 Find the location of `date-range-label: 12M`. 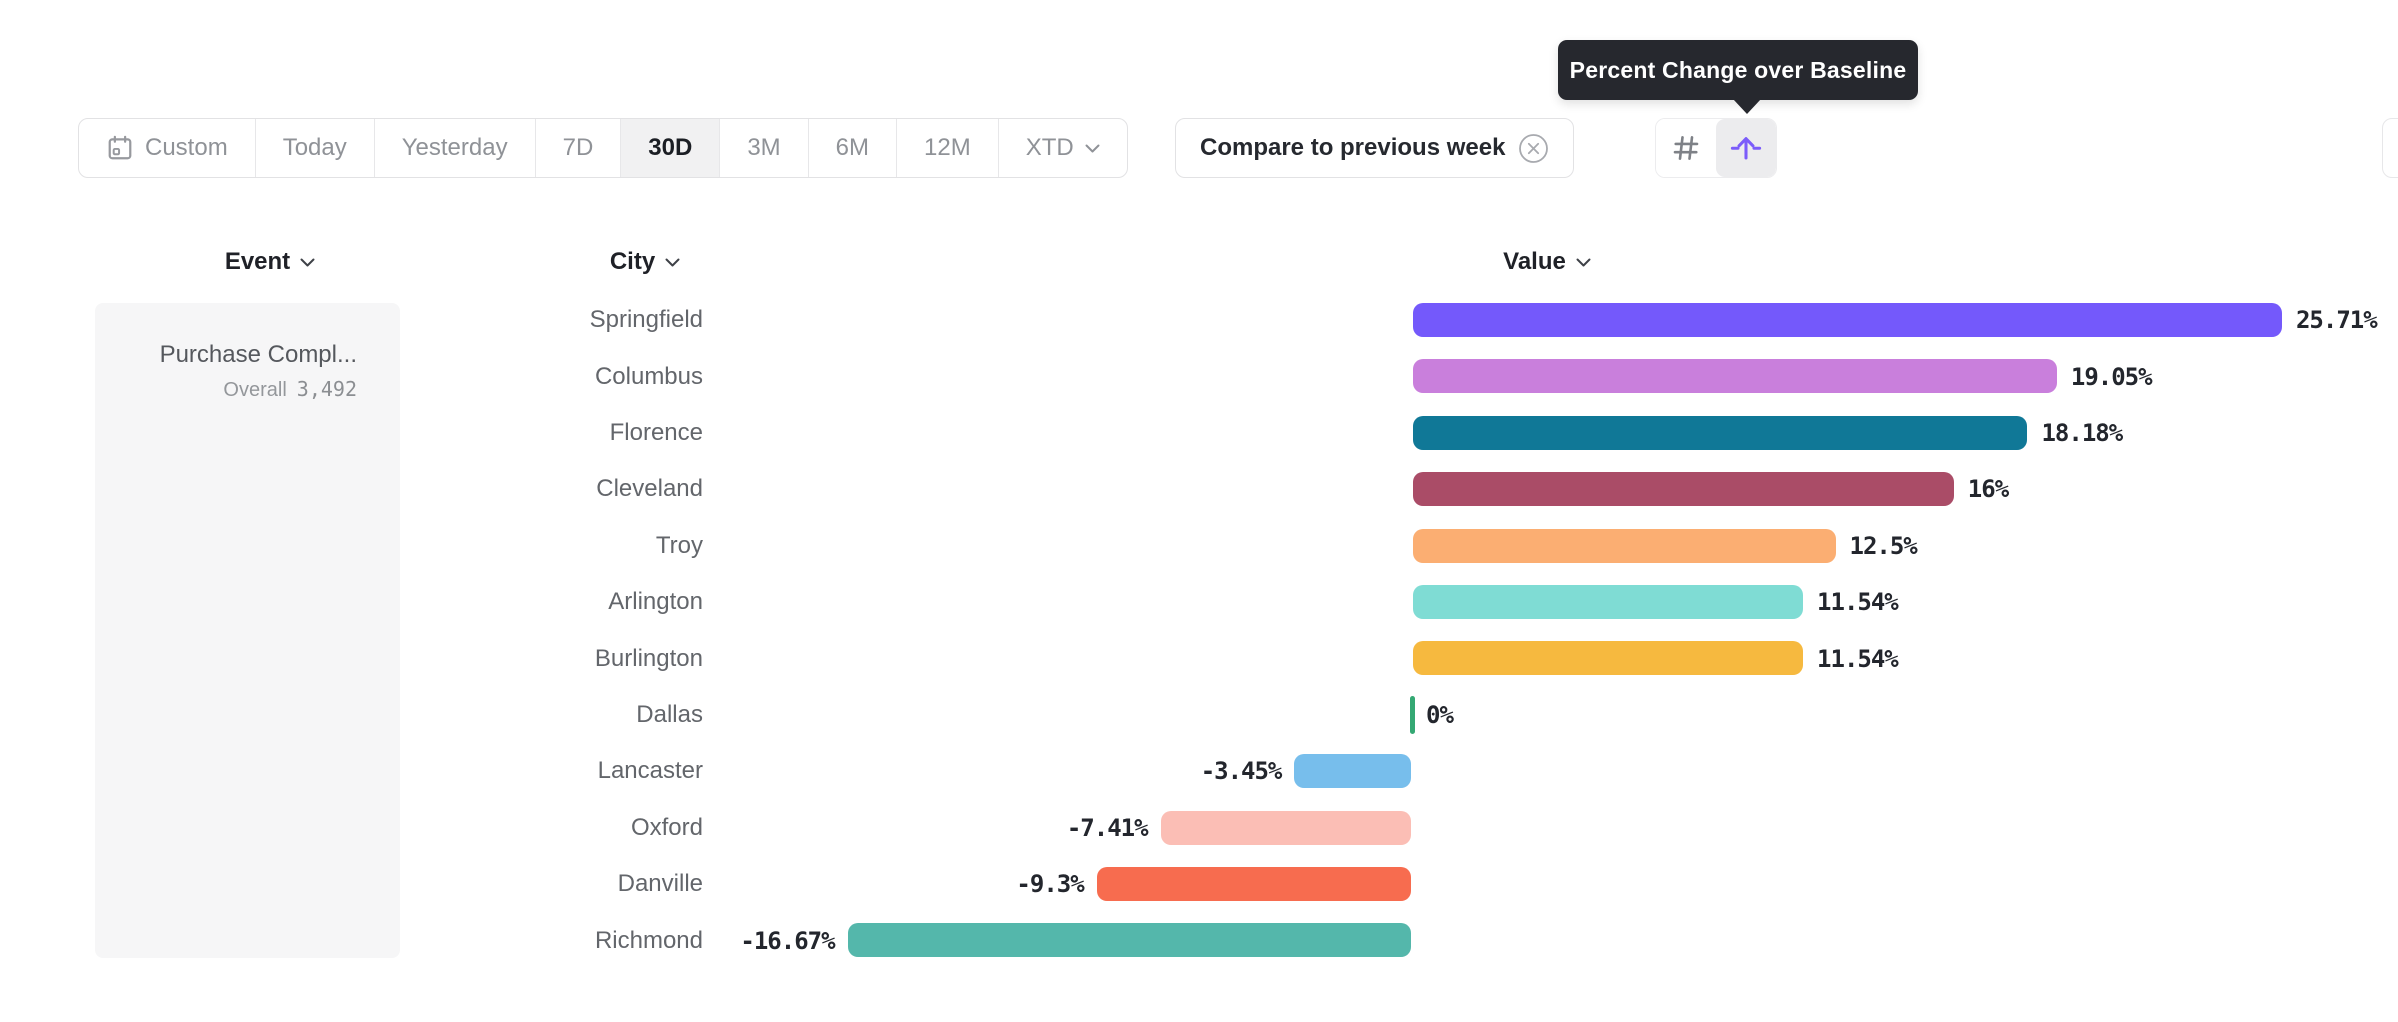

date-range-label: 12M is located at coordinates (947, 147).